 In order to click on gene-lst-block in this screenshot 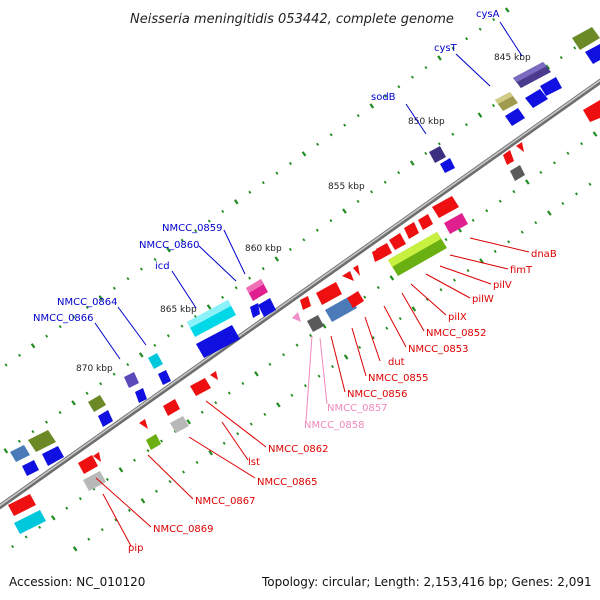, I will do `click(171, 407)`.